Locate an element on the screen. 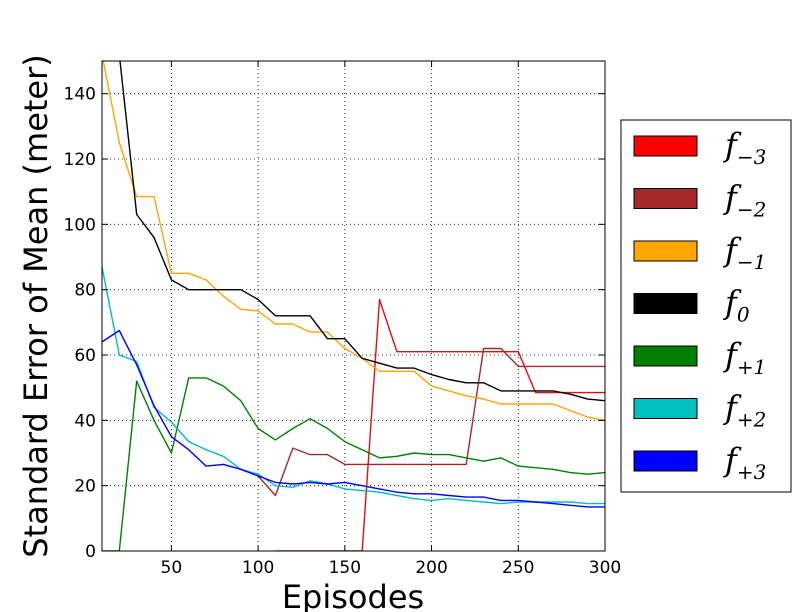 This screenshot has width=812, height=612. legend-label-subscript: −2 is located at coordinates (751, 210).